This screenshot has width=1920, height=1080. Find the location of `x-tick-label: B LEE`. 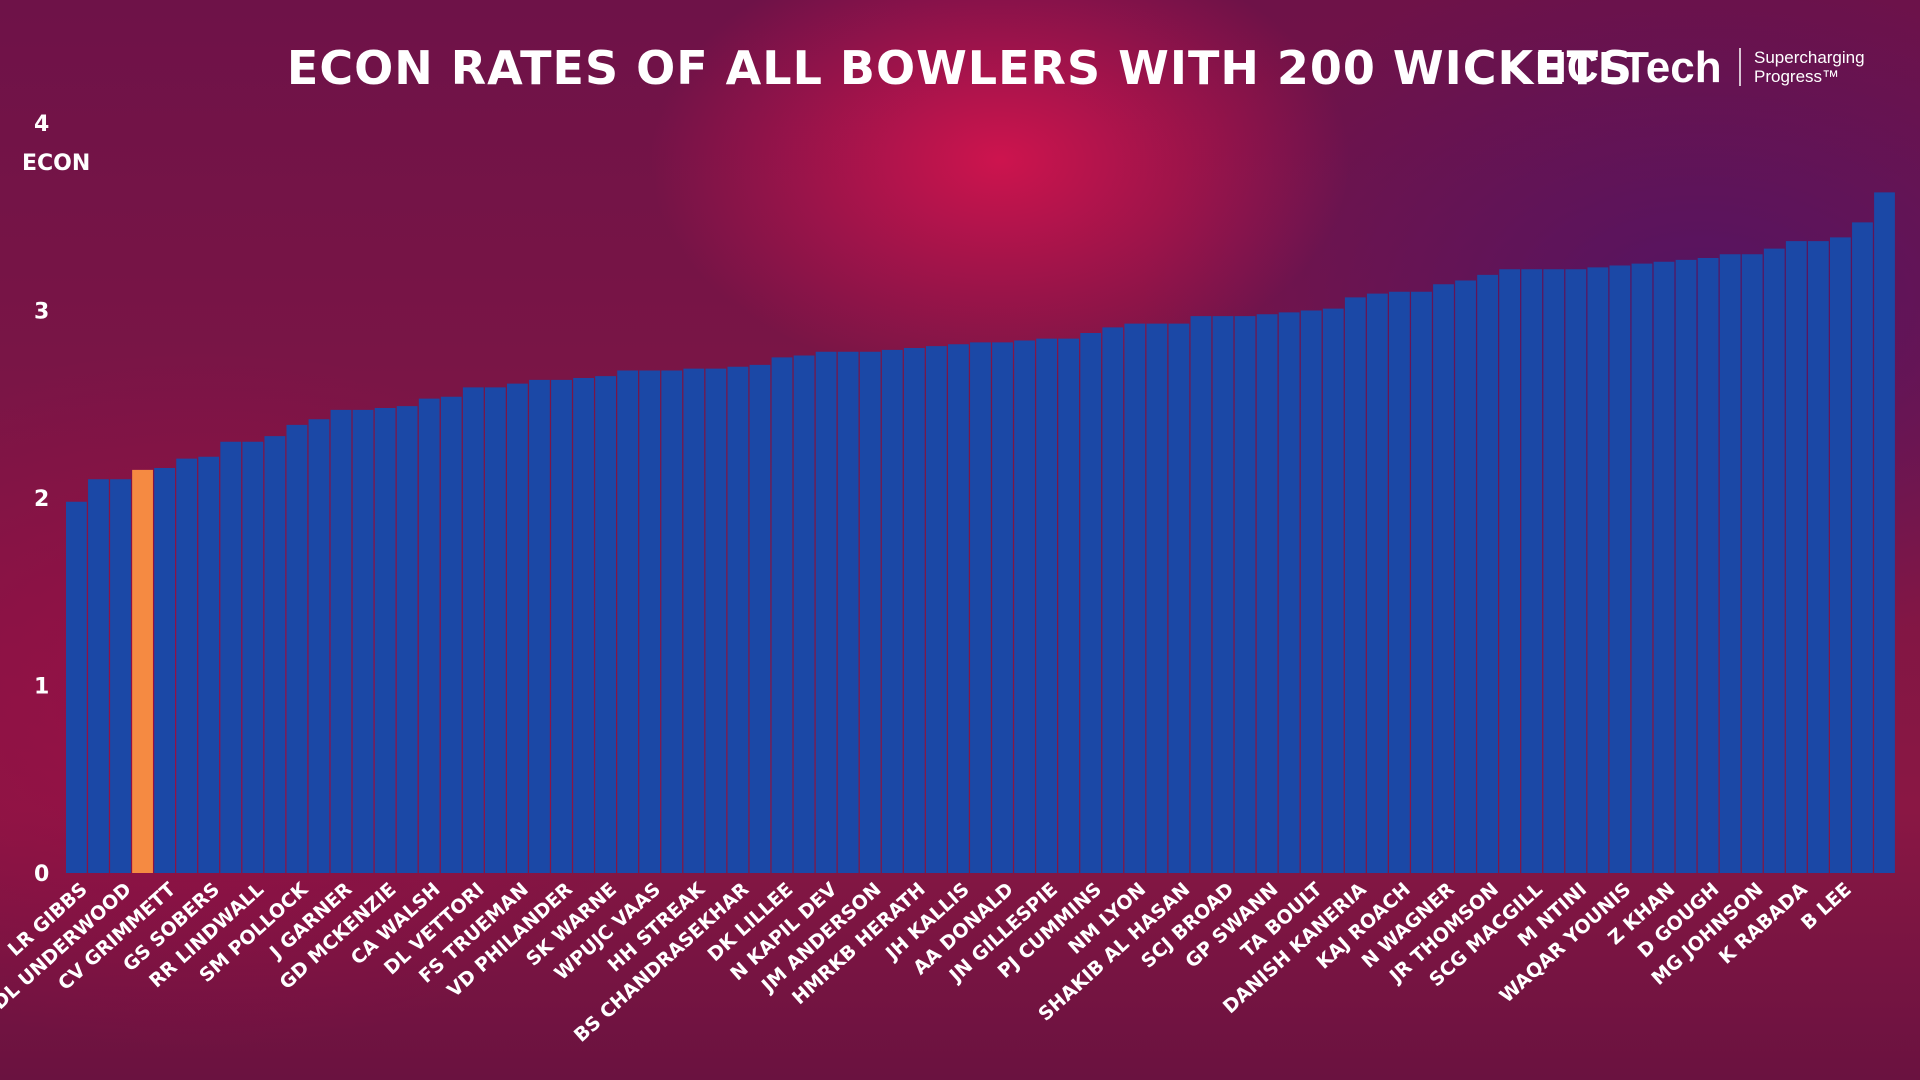

x-tick-label: B LEE is located at coordinates (1826, 906).